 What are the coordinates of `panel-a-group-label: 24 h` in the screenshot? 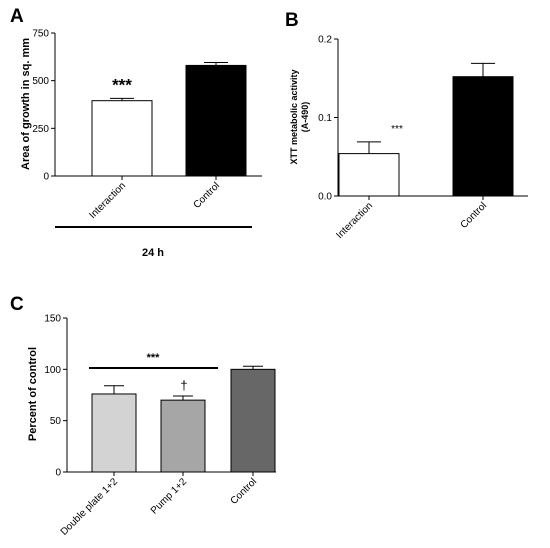 It's located at (153, 253).